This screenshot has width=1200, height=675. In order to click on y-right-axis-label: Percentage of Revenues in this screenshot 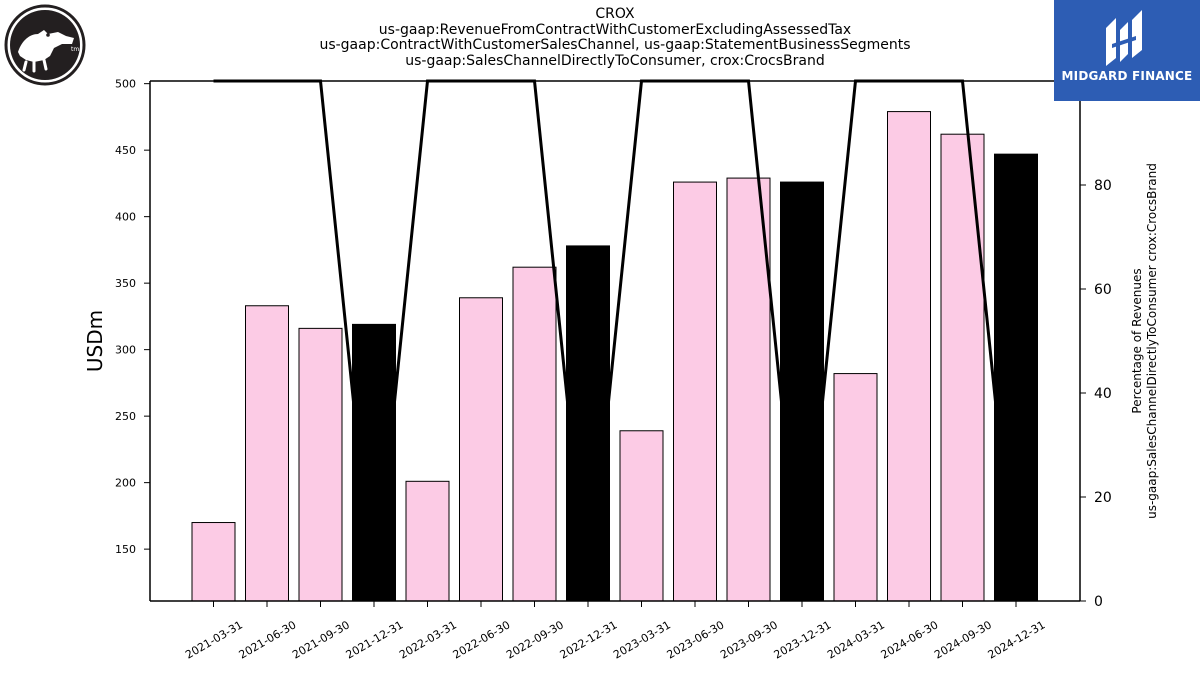, I will do `click(1137, 340)`.